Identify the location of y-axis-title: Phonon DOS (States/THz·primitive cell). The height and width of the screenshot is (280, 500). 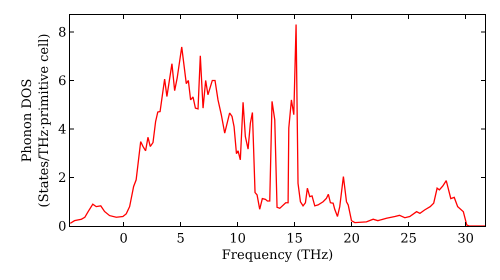
(36, 120).